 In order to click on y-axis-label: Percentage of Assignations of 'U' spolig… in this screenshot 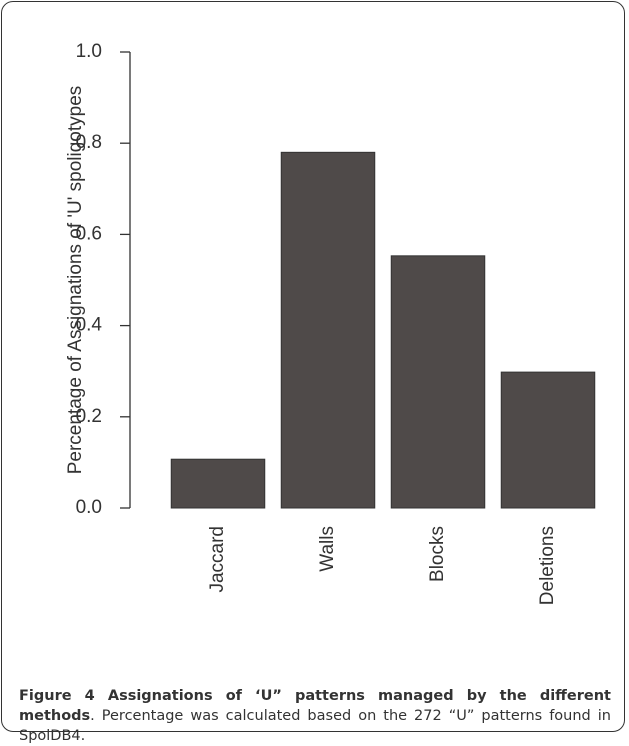, I will do `click(75, 280)`.